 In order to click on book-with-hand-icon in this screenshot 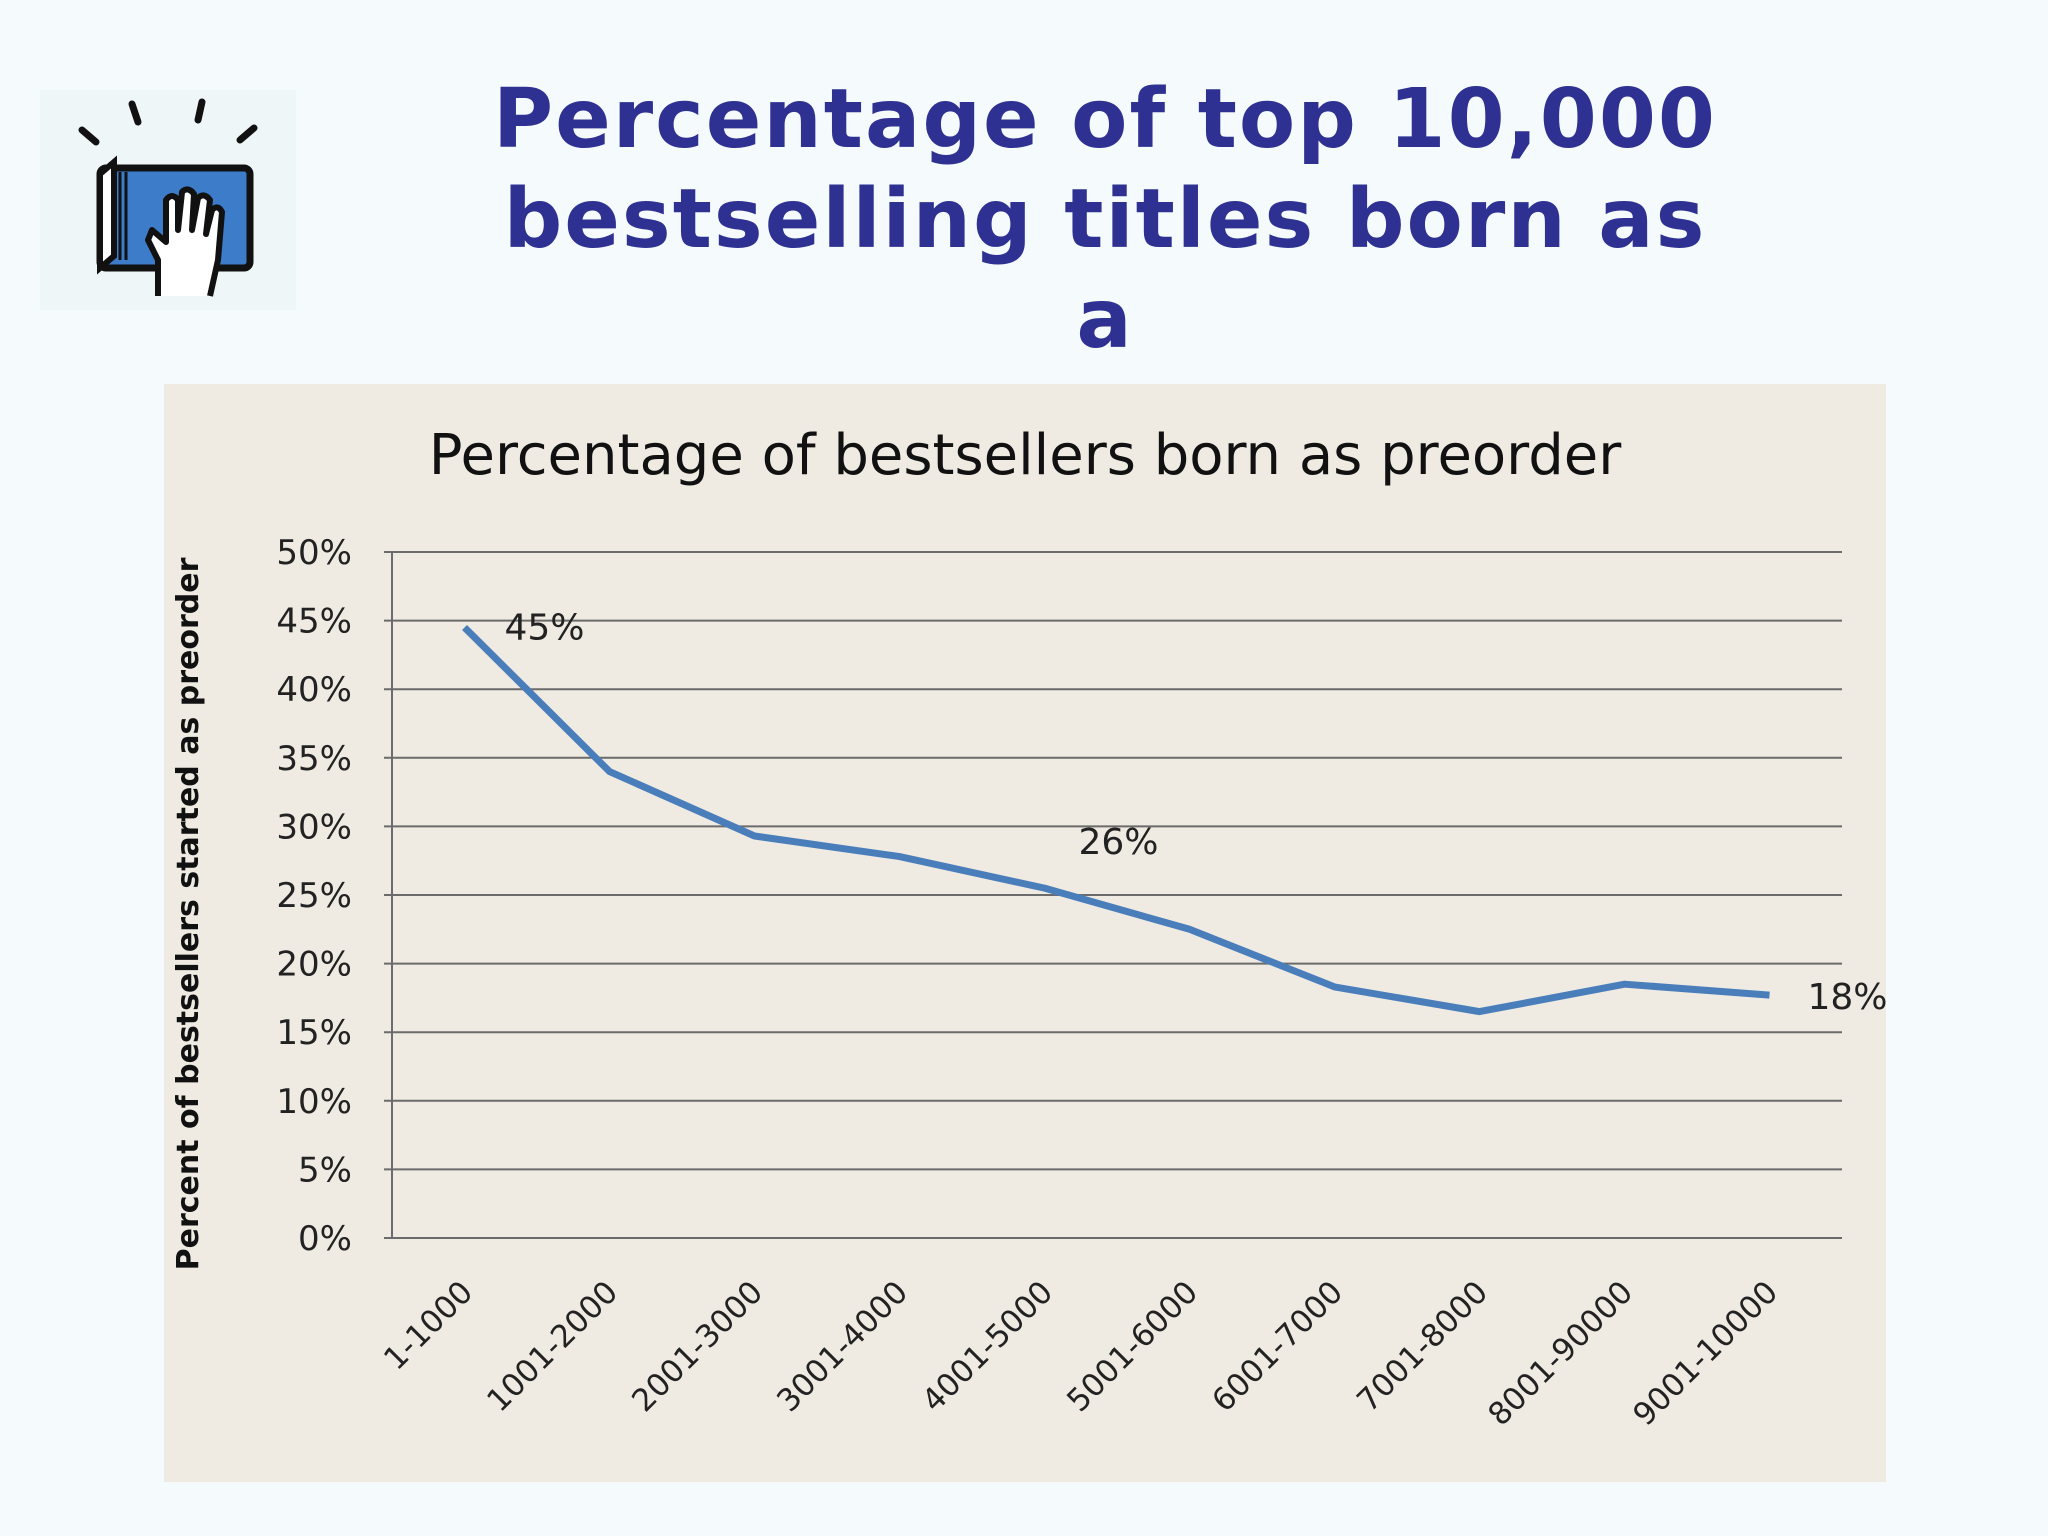, I will do `click(168, 197)`.